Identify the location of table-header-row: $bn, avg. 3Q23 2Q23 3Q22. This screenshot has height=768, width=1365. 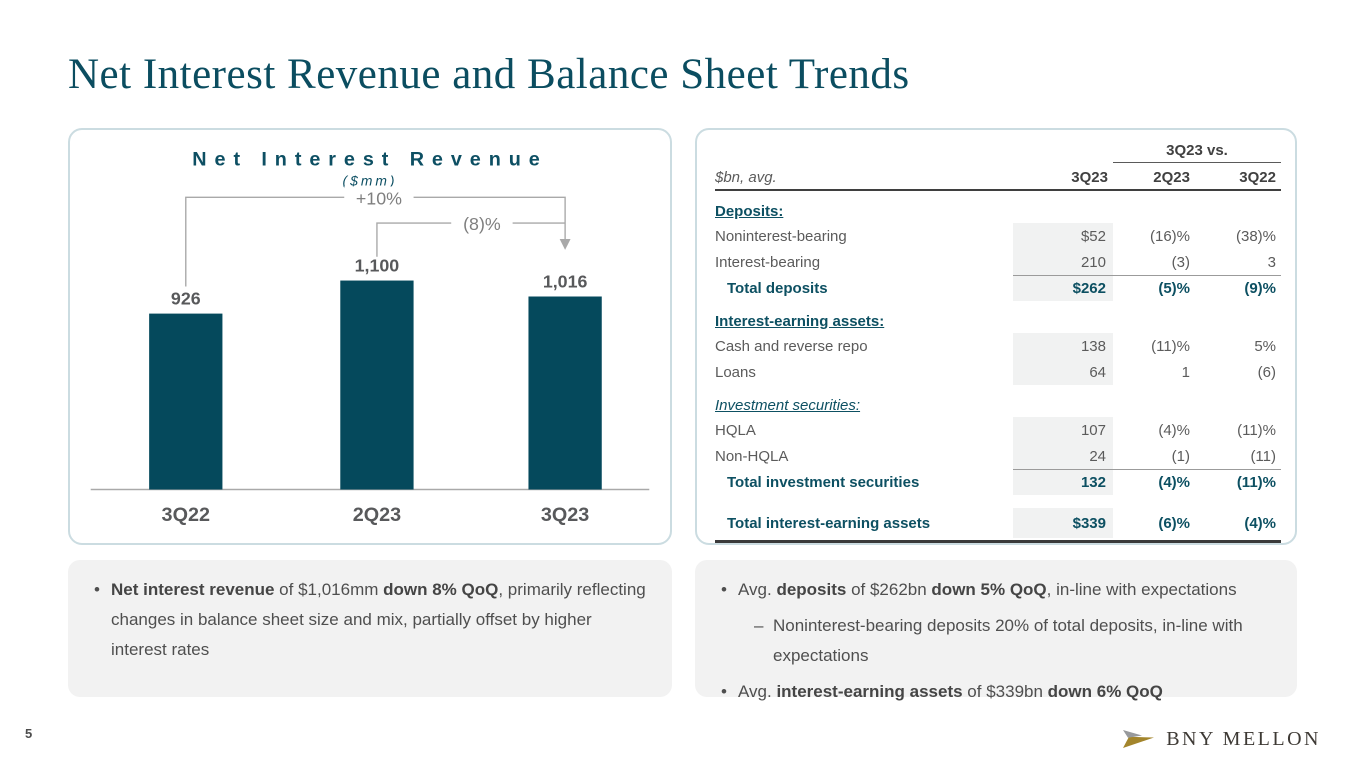
(998, 177).